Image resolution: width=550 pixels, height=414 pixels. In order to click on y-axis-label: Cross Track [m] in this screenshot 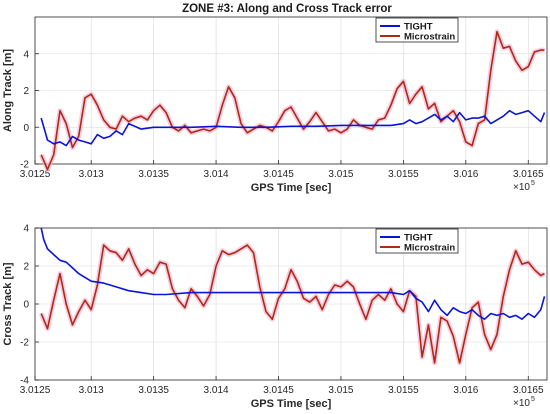, I will do `click(8, 303)`.